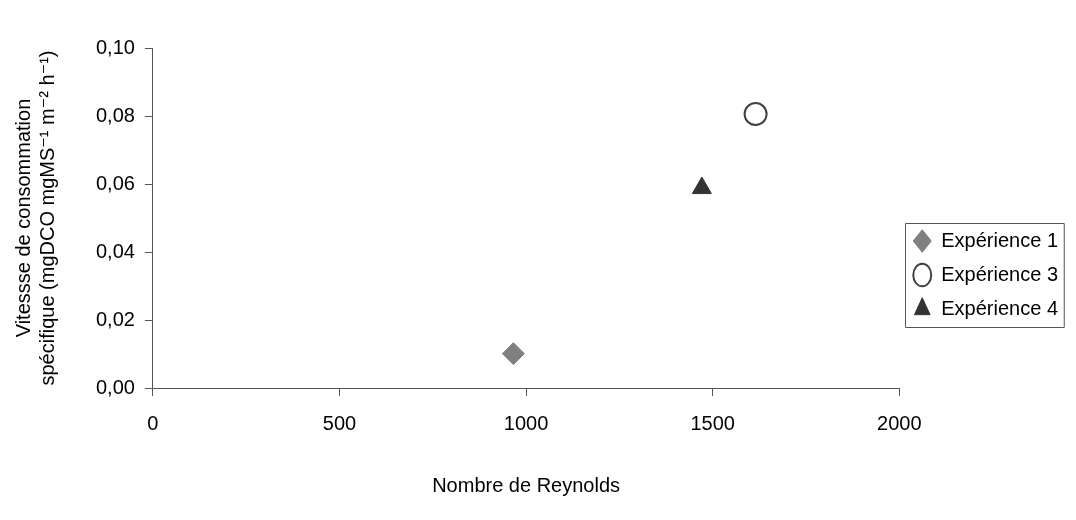  I want to click on x-tick-label: 0, so click(153, 422).